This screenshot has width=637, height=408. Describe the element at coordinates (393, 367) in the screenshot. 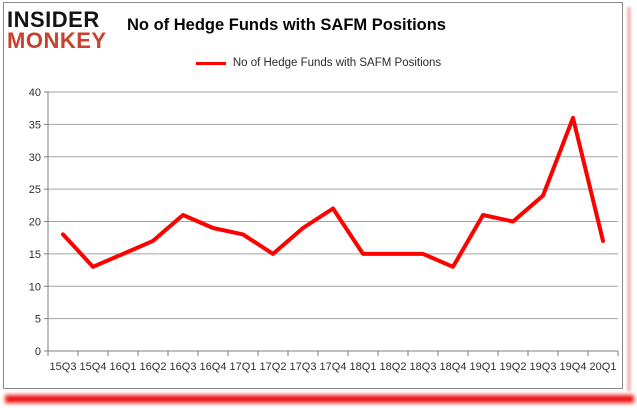

I see `x-axis-tick-label: 18Q2` at that location.